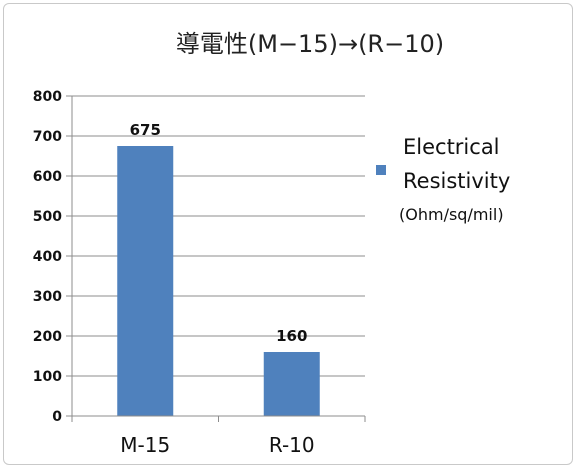 The height and width of the screenshot is (470, 578). What do you see at coordinates (47, 257) in the screenshot?
I see `y-tick-label: 400` at bounding box center [47, 257].